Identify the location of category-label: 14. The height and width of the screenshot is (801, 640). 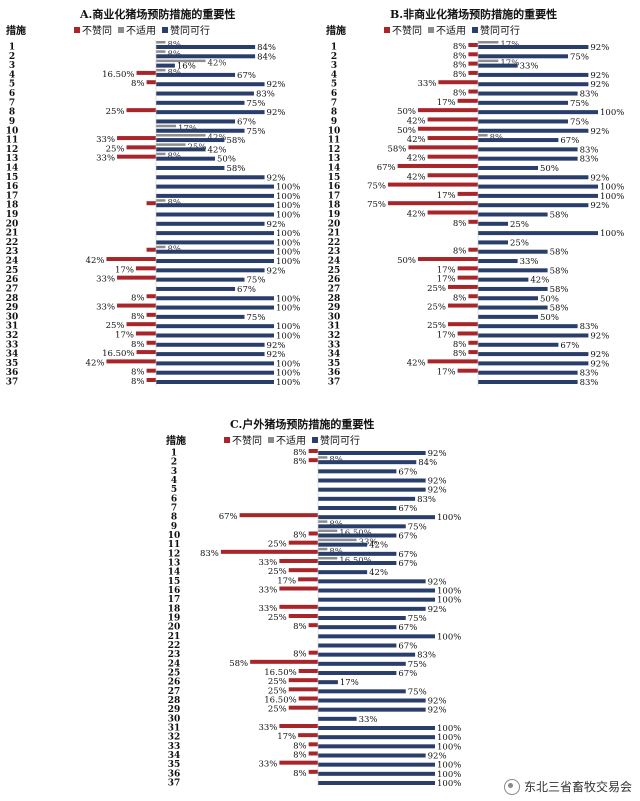
(334, 168).